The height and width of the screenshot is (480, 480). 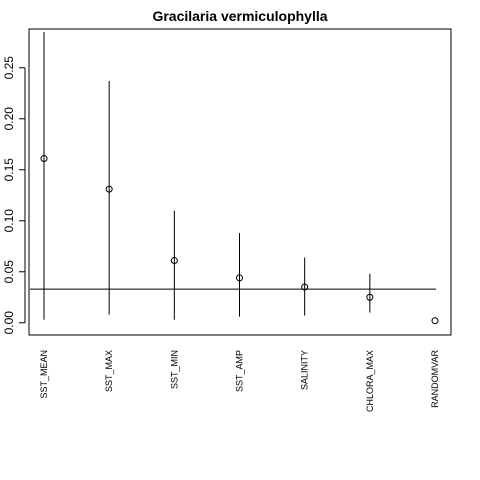 I want to click on x-tick-label: SALINITY, so click(x=305, y=370).